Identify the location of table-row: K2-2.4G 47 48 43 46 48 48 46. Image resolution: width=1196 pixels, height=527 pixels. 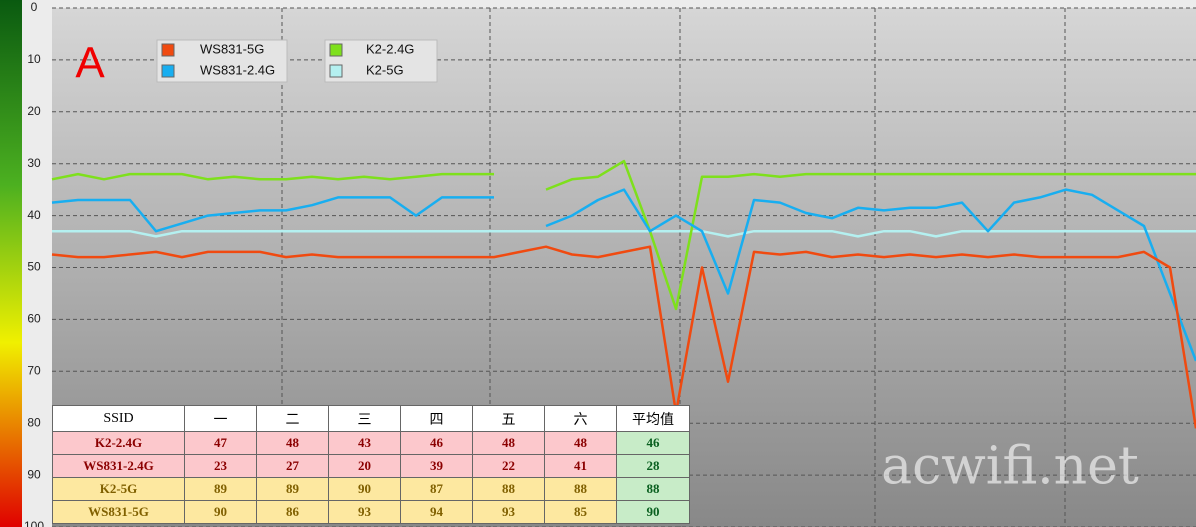
(371, 443).